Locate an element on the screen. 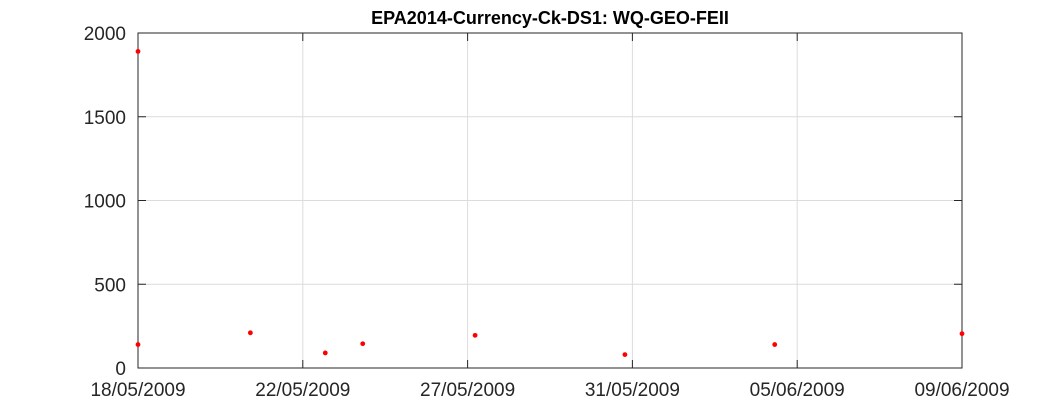 This screenshot has height=413, width=1063. chart-title: EPA2014-Currency-Ck-DS1: WQ-GEO-FEII is located at coordinates (550, 18).